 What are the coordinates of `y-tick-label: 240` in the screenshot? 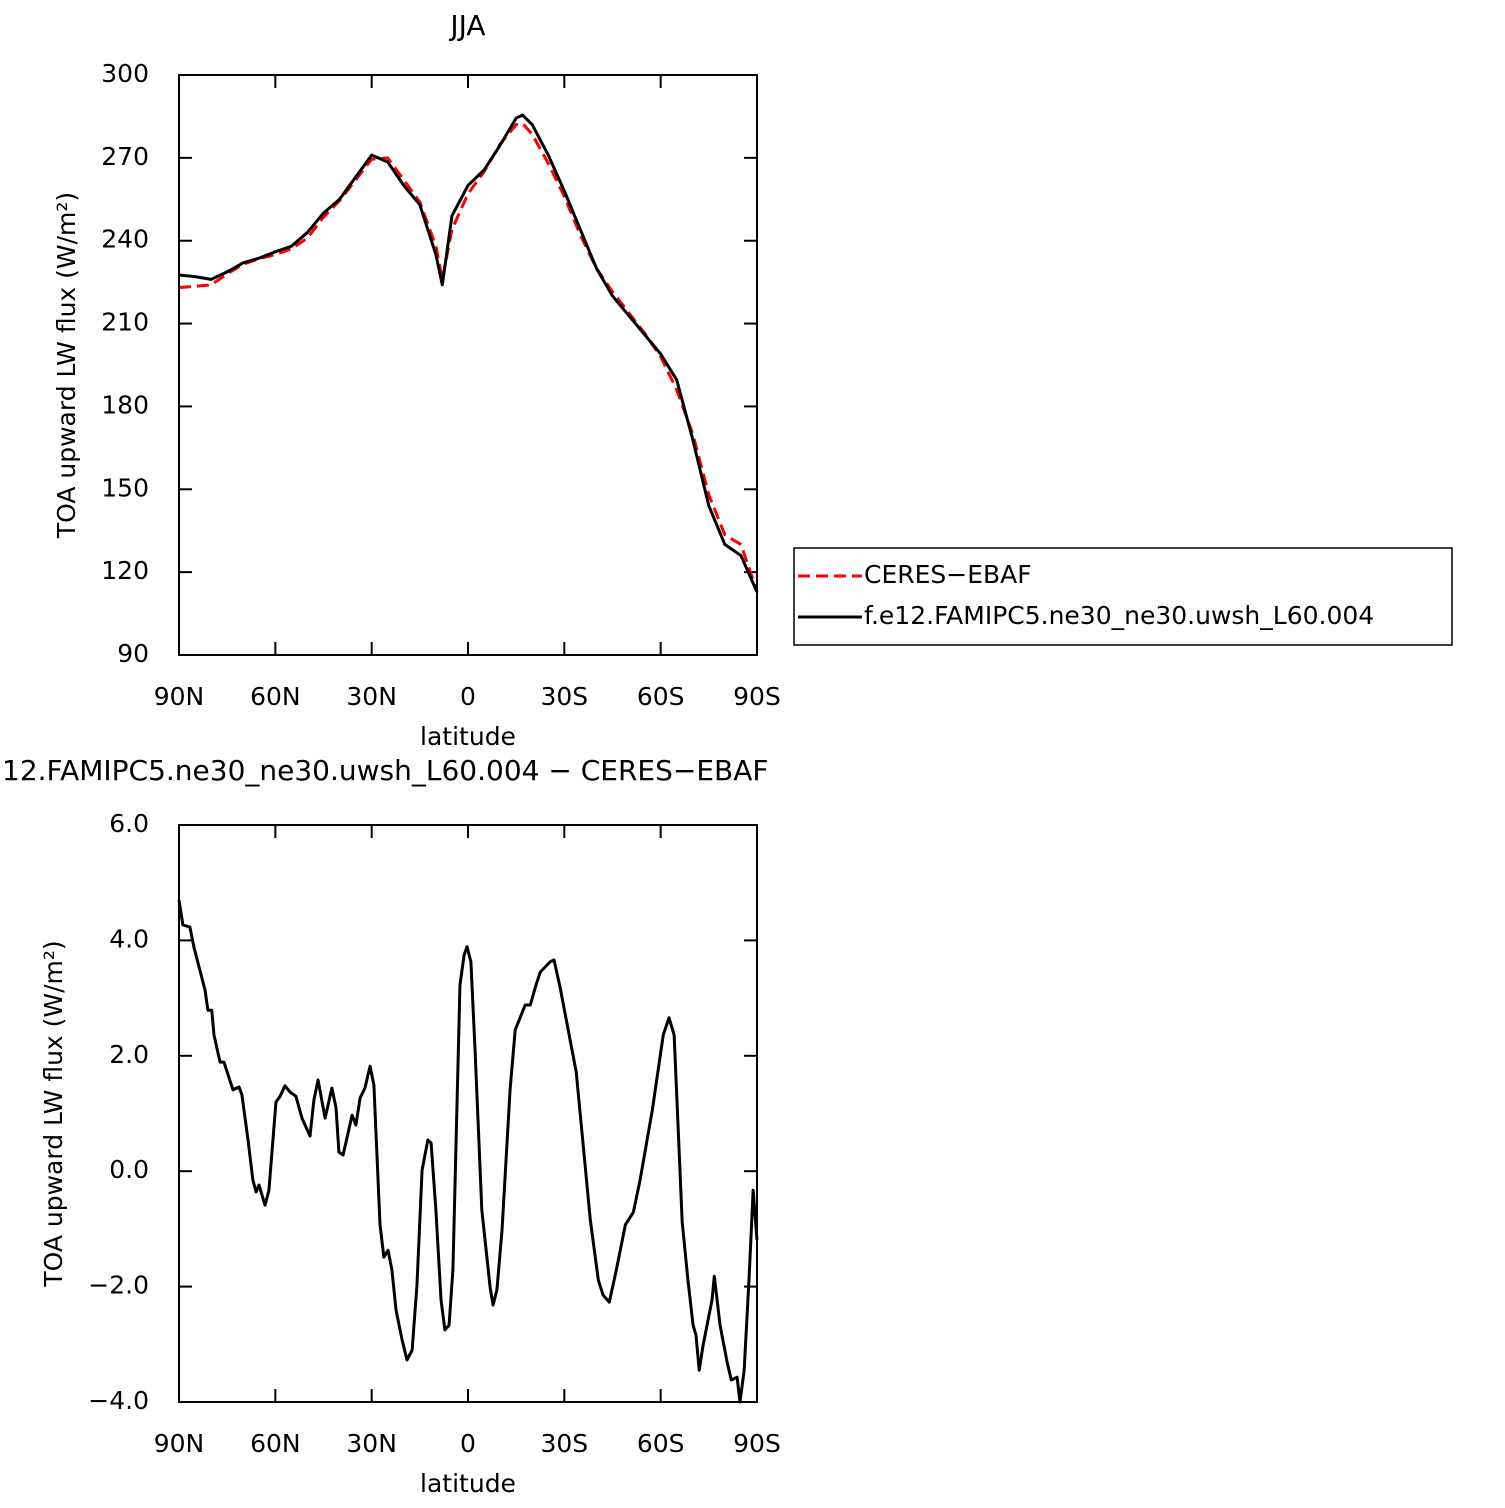 It's located at (125, 239).